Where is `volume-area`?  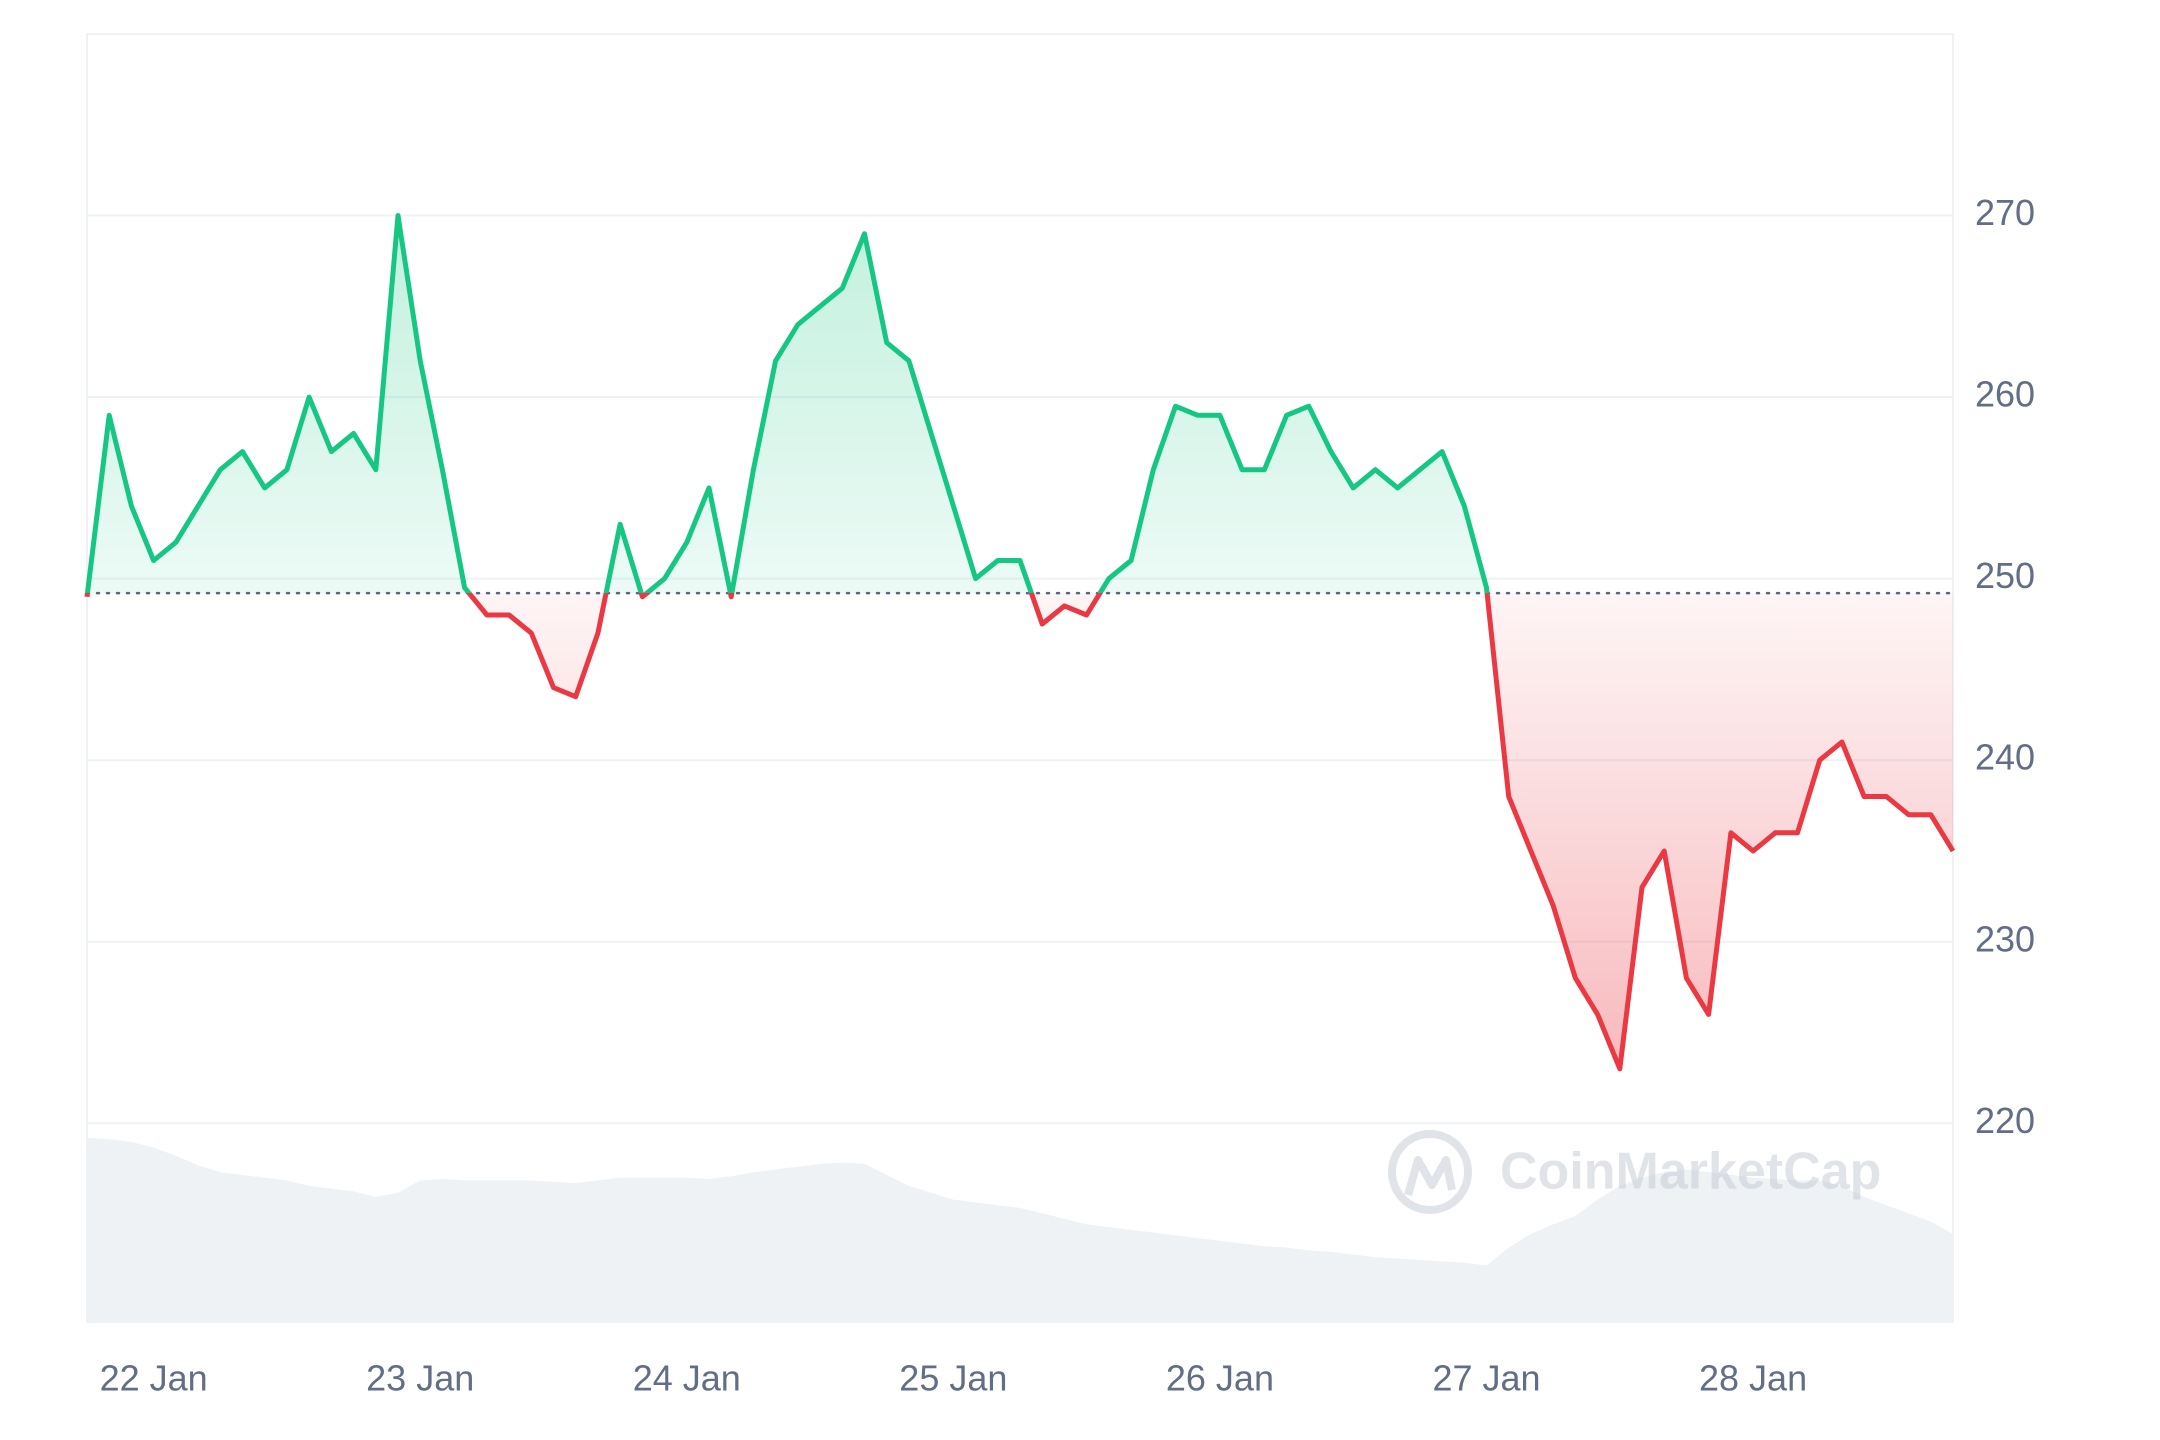 volume-area is located at coordinates (1020, 1230).